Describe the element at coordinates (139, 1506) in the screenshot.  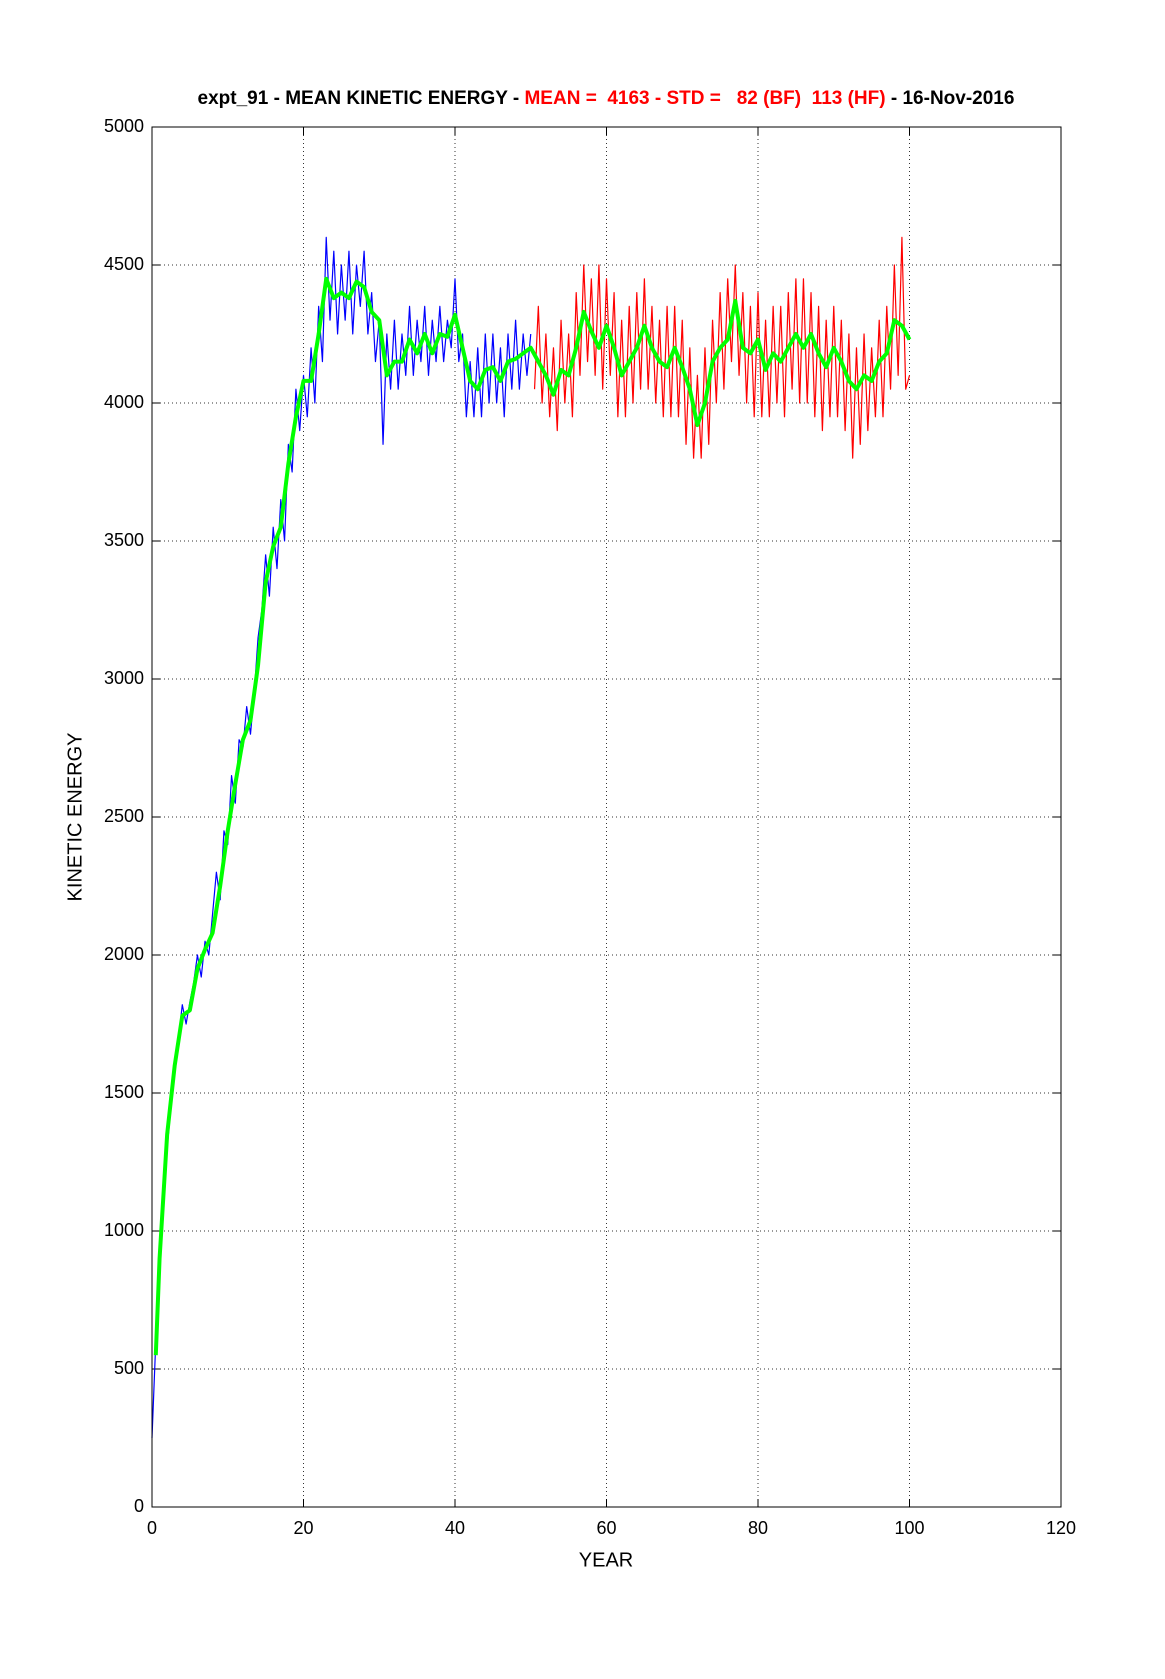
I see `y-tick-label: 0` at that location.